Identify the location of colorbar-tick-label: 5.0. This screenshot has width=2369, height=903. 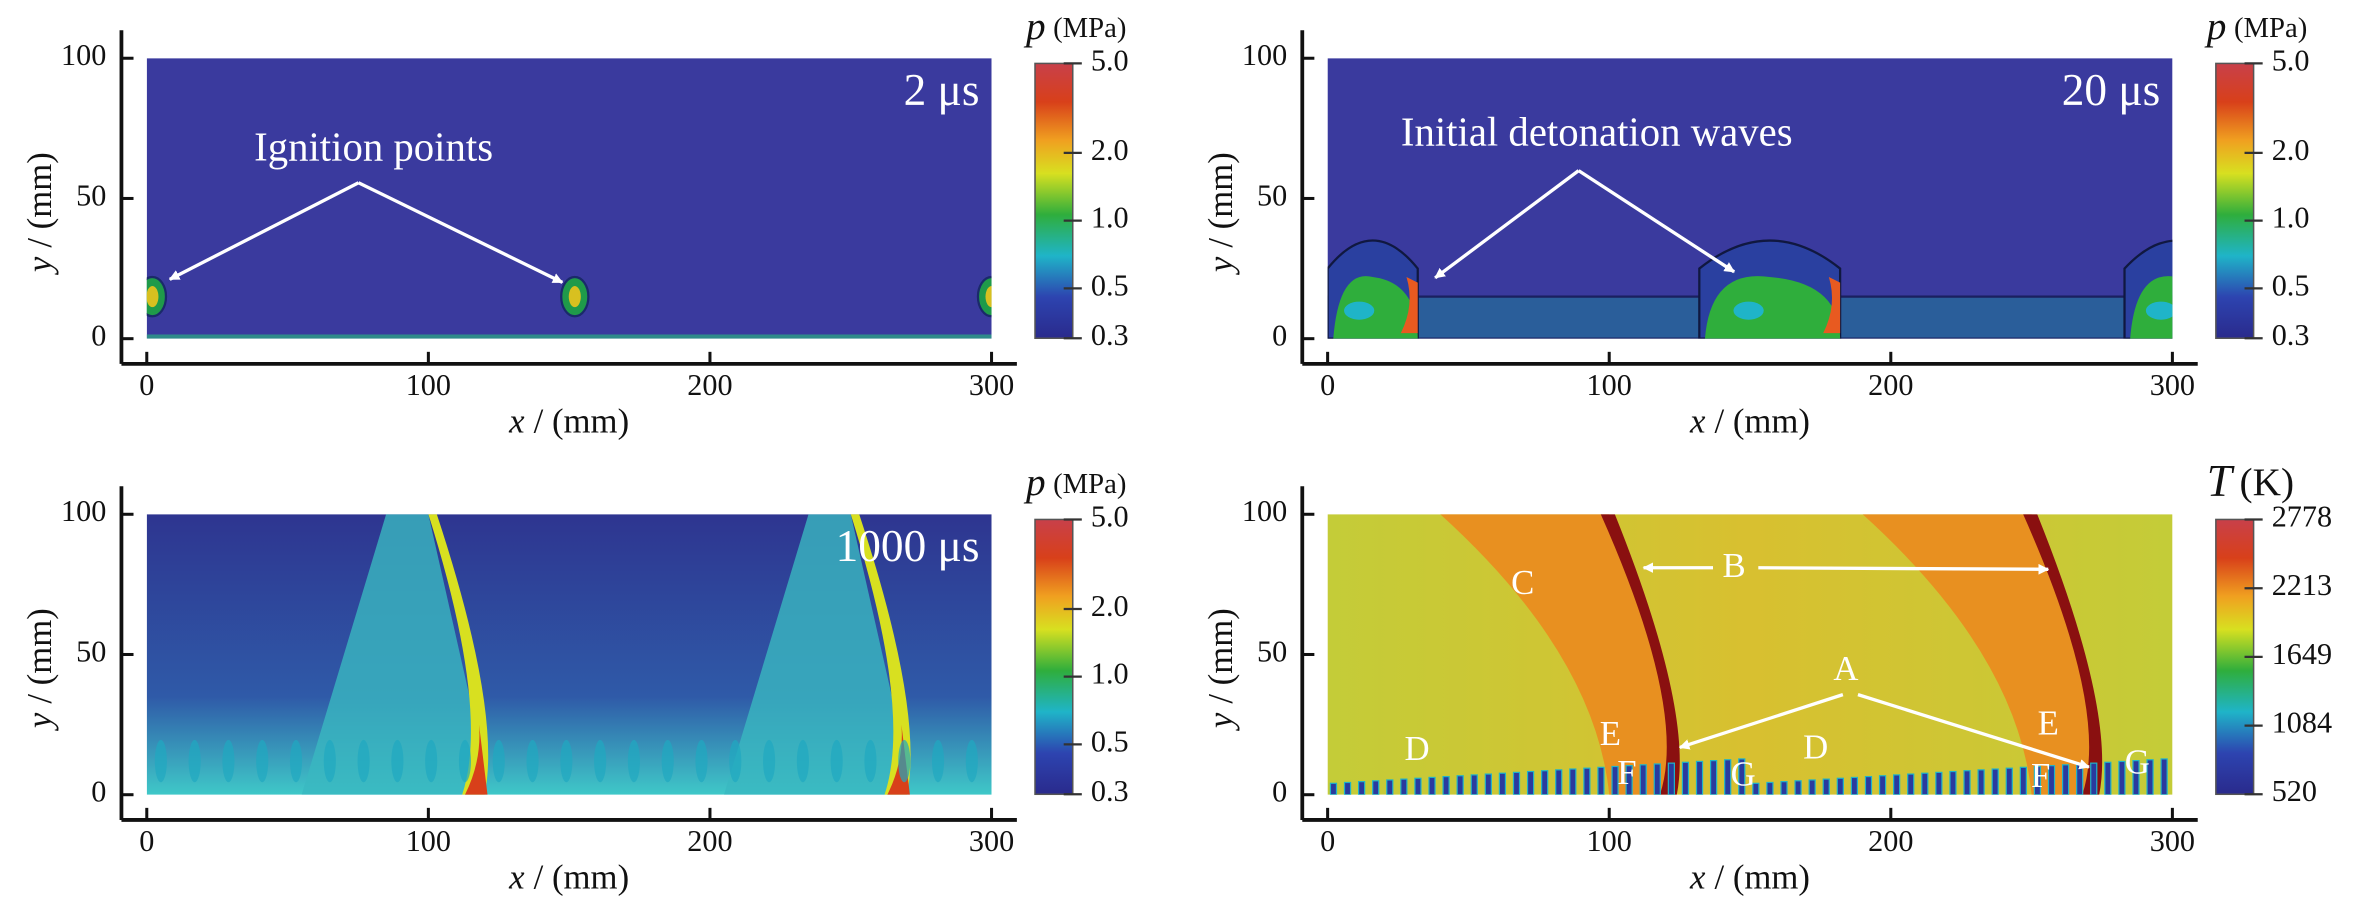
(1110, 60).